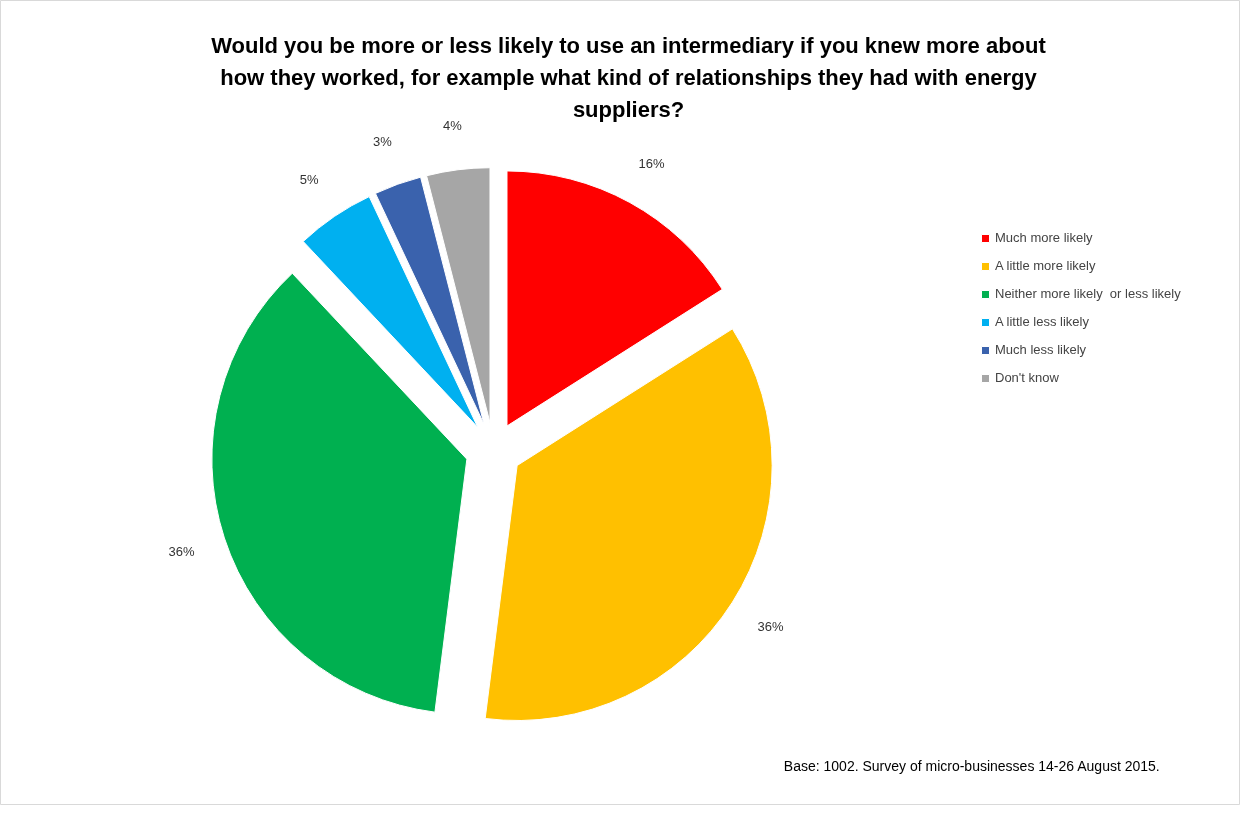  Describe the element at coordinates (651, 163) in the screenshot. I see `data-label: 16%` at that location.